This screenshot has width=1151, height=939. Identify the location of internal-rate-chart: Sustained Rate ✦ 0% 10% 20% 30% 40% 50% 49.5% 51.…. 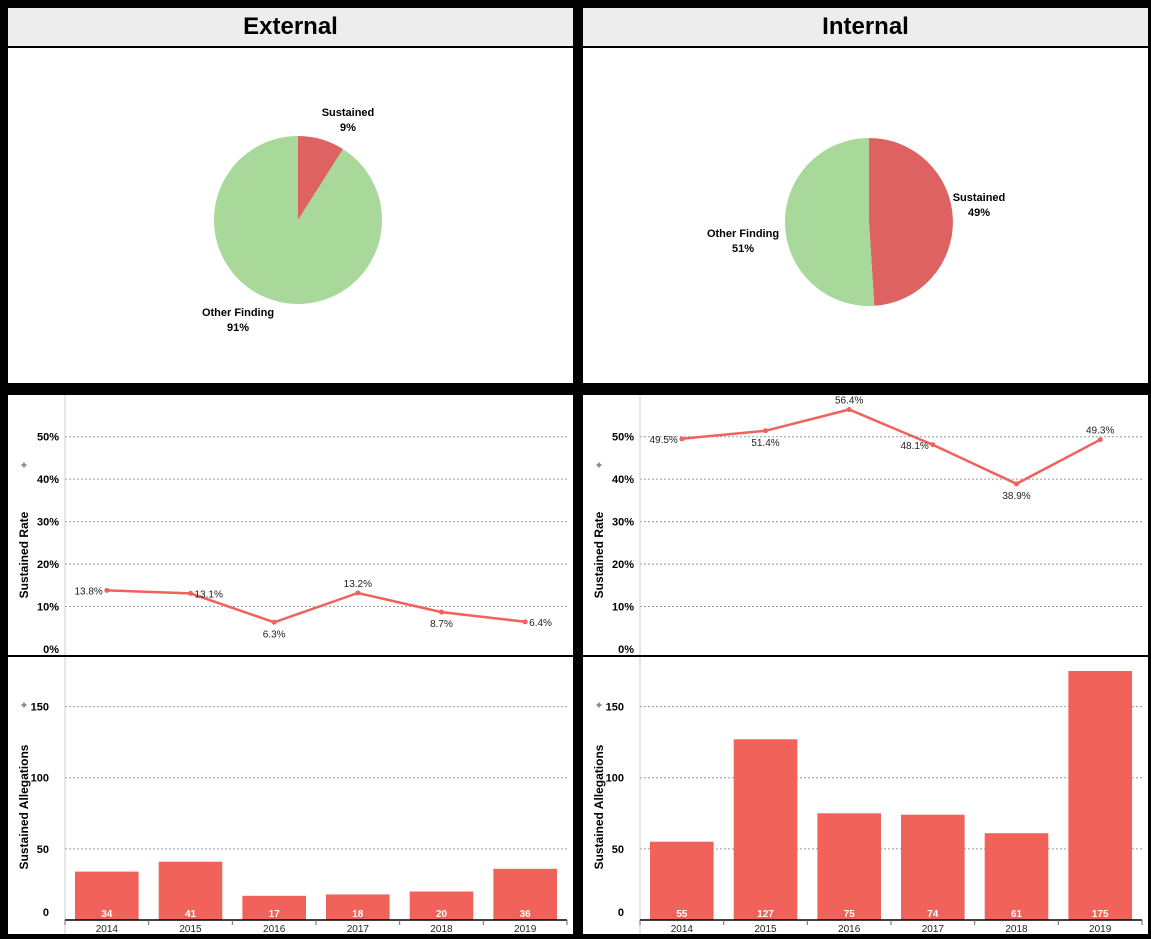
(867, 525).